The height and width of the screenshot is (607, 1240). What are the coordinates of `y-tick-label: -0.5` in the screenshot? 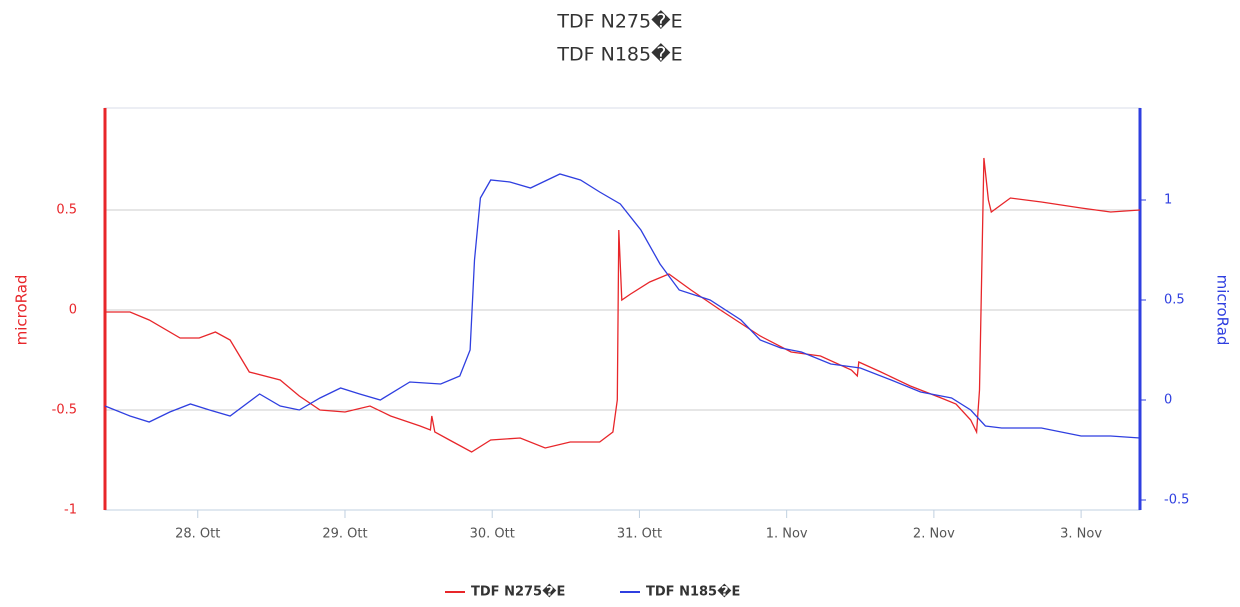 It's located at (64, 410).